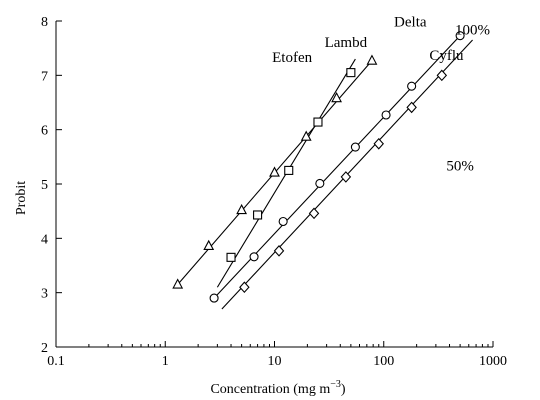 This screenshot has height=400, width=540. I want to click on annotation-label: 50%, so click(460, 166).